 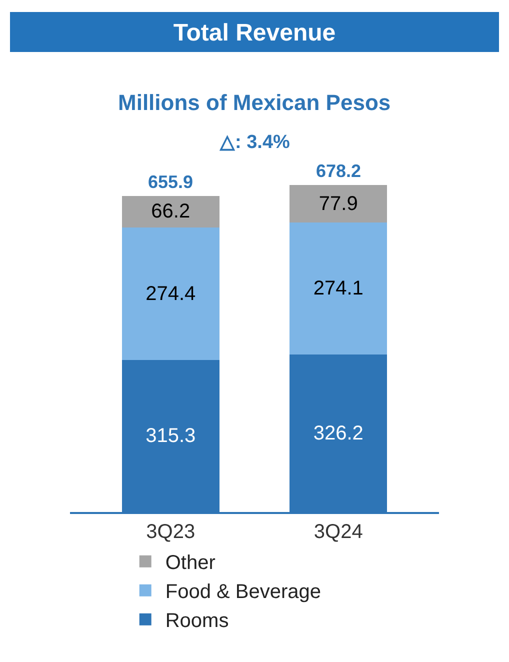 I want to click on data-label: 326.2, so click(x=338, y=433).